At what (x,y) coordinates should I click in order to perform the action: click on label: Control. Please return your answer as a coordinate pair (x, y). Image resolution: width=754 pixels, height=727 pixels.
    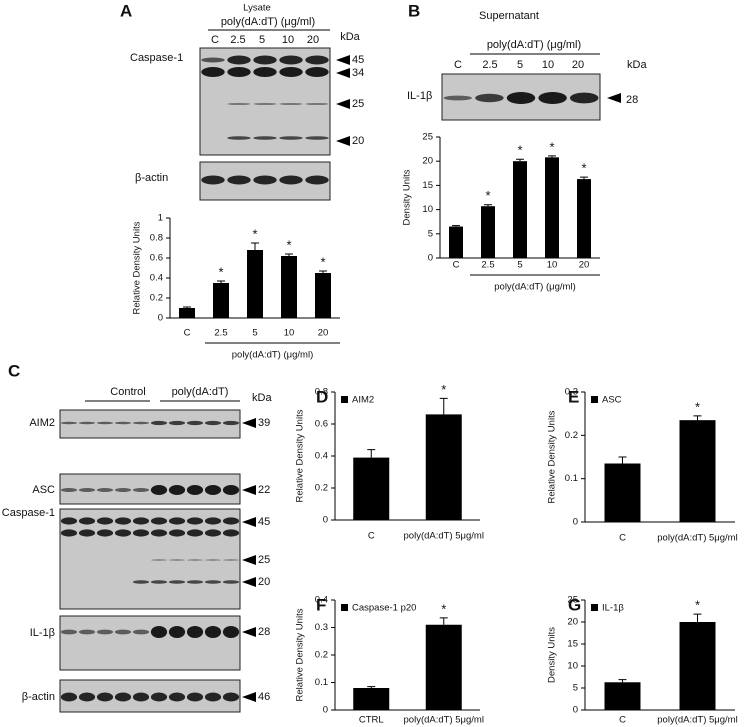
    Looking at the image, I should click on (127, 392).